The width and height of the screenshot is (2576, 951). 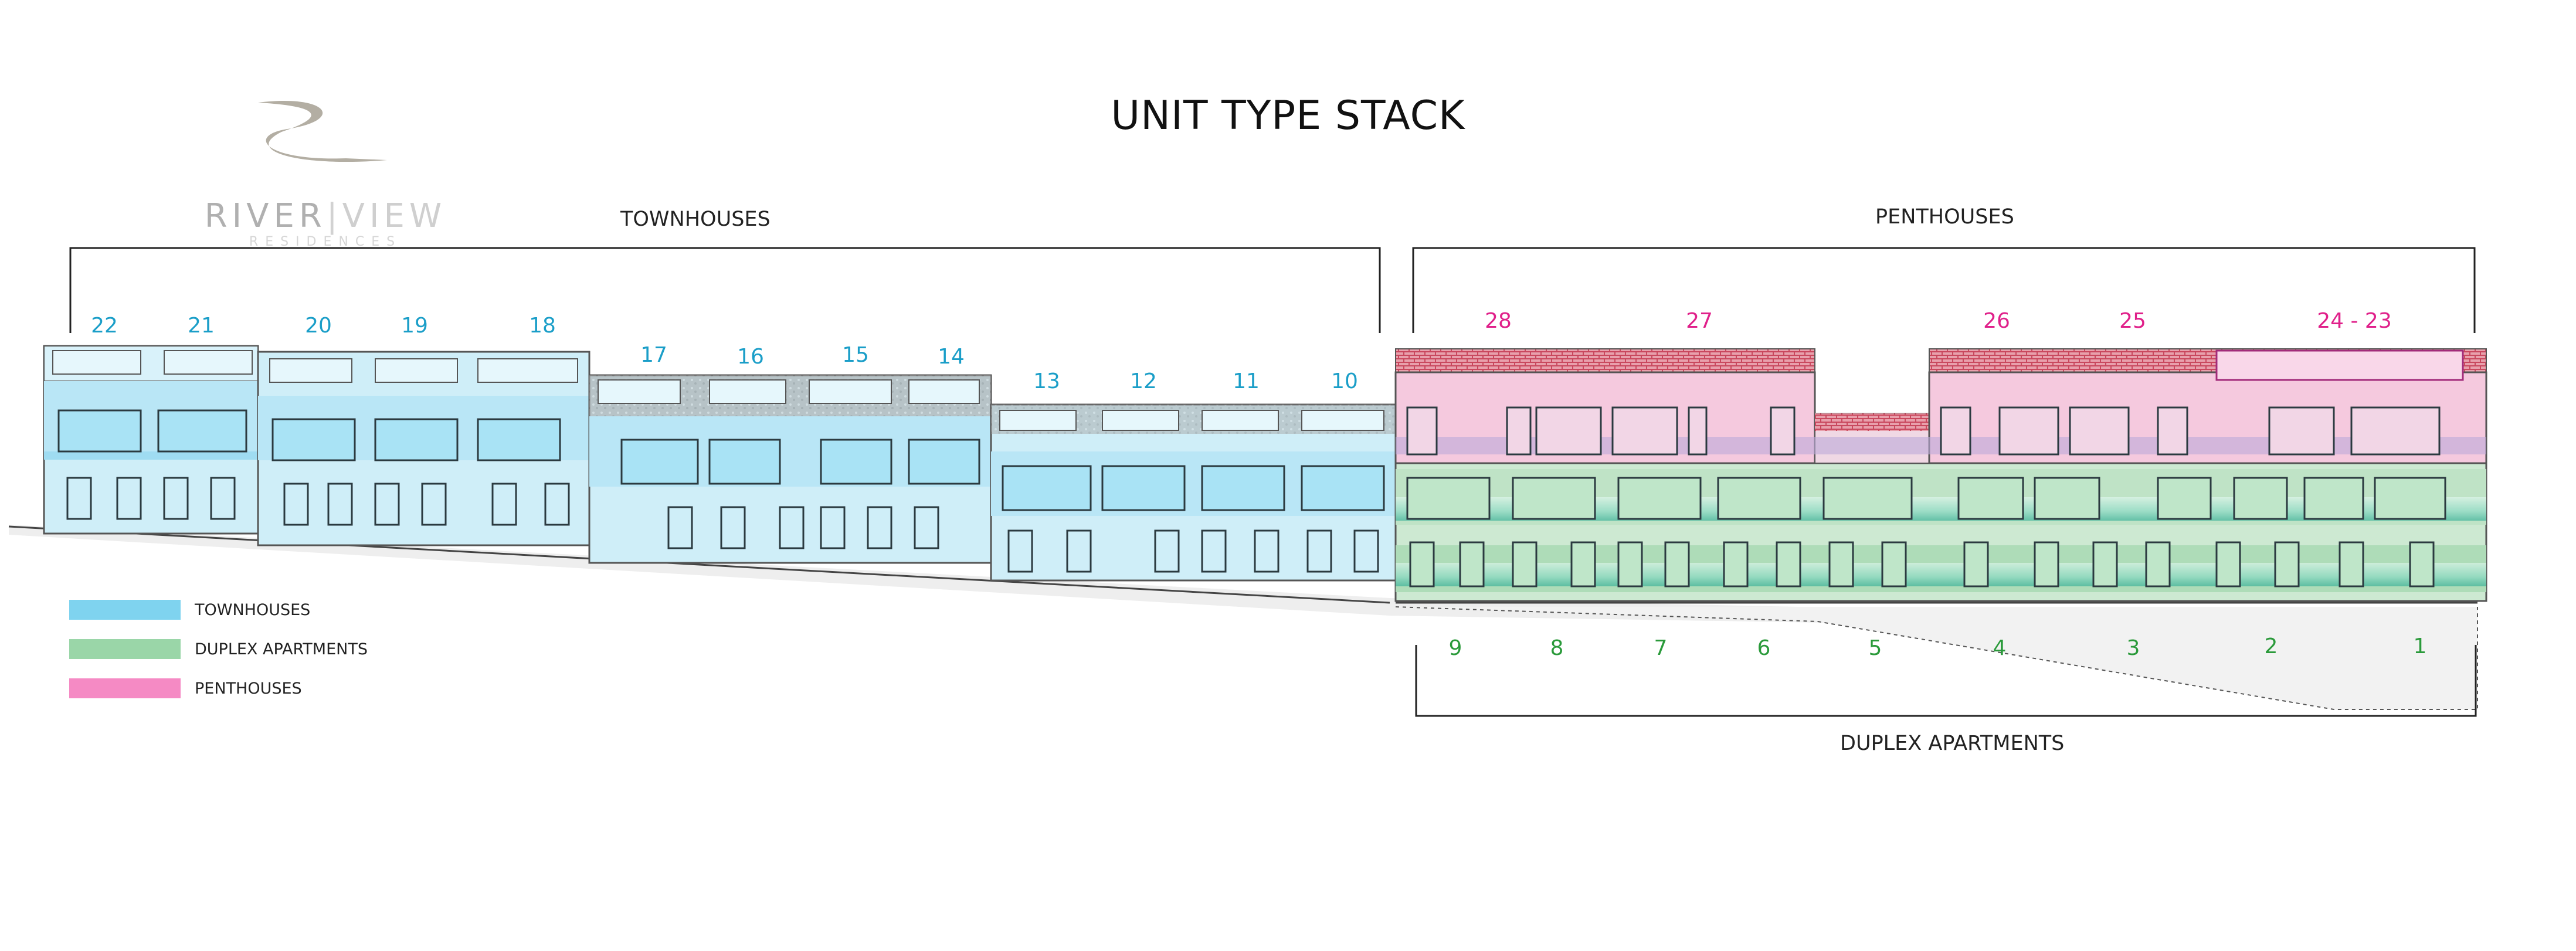 I want to click on unit-number-8: 8, so click(x=1557, y=648).